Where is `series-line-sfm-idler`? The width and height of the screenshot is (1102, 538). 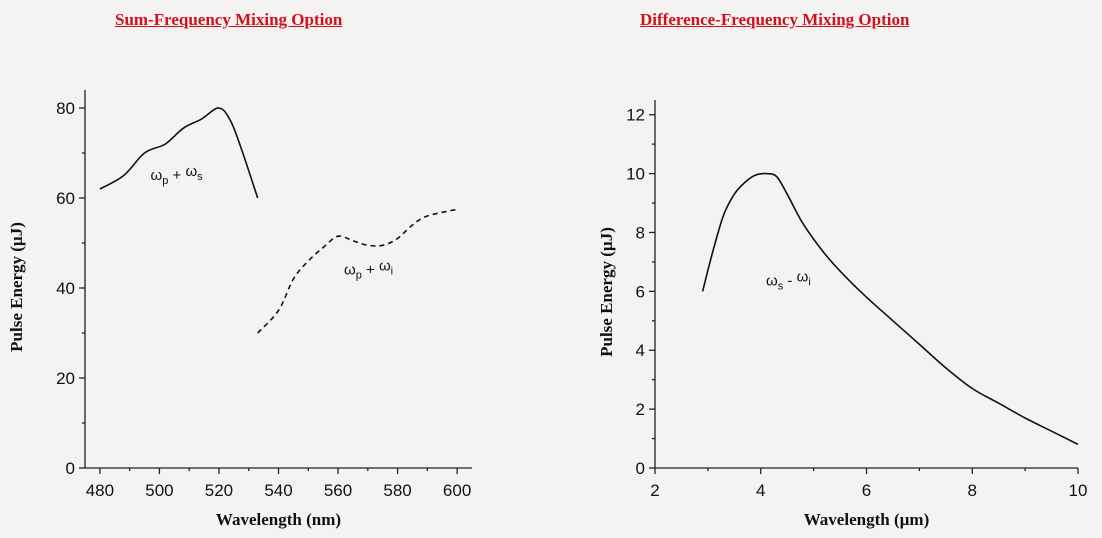 series-line-sfm-idler is located at coordinates (357, 271).